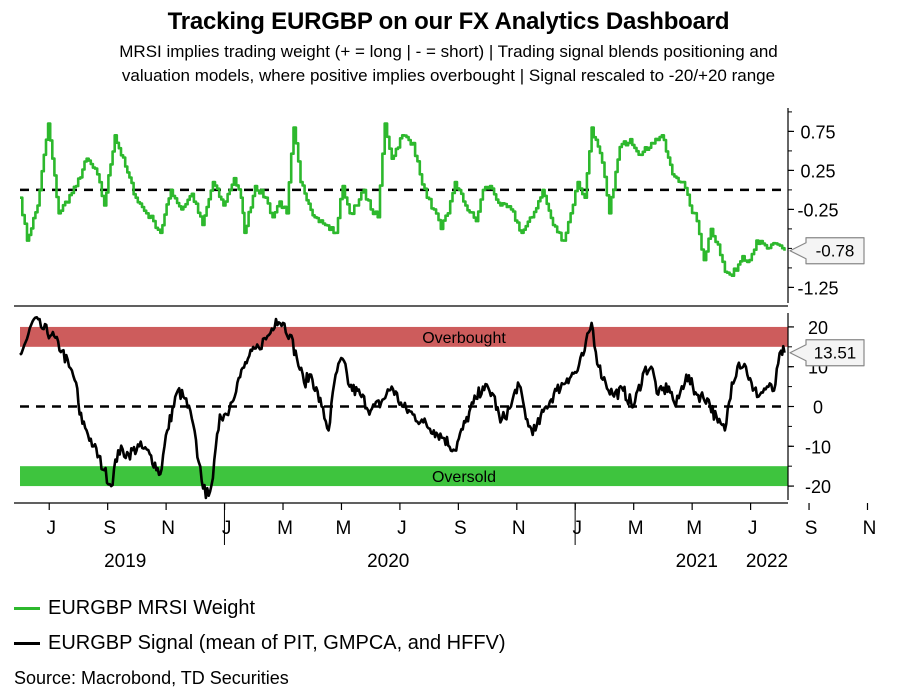  Describe the element at coordinates (818, 487) in the screenshot. I see `y-tick-label: -20` at that location.